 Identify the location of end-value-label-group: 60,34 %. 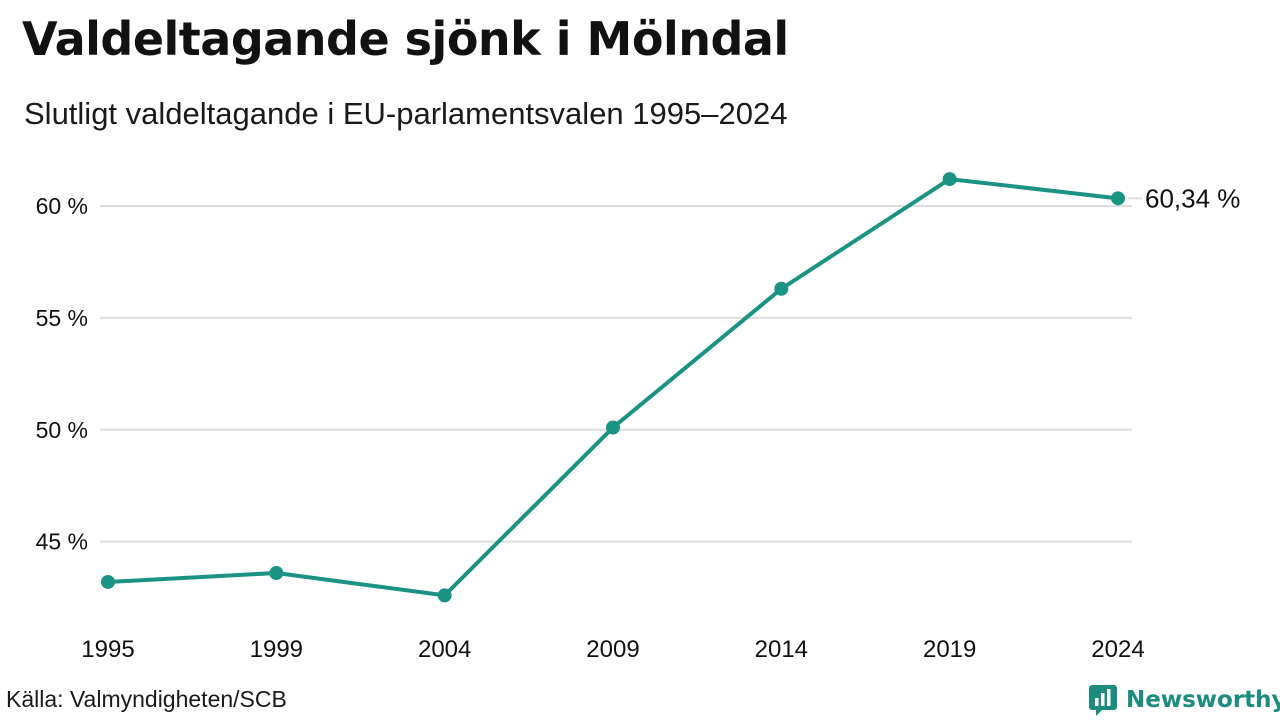
(1184, 198).